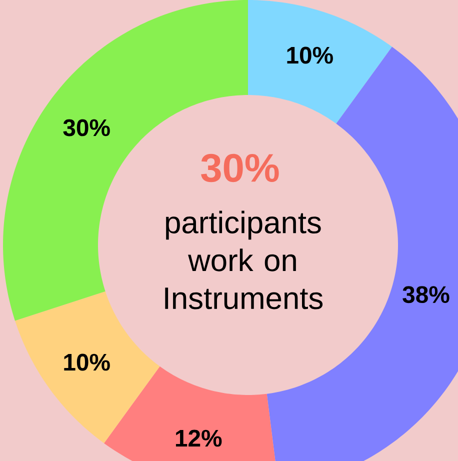 The image size is (458, 461). I want to click on data-label: 12%, so click(199, 438).